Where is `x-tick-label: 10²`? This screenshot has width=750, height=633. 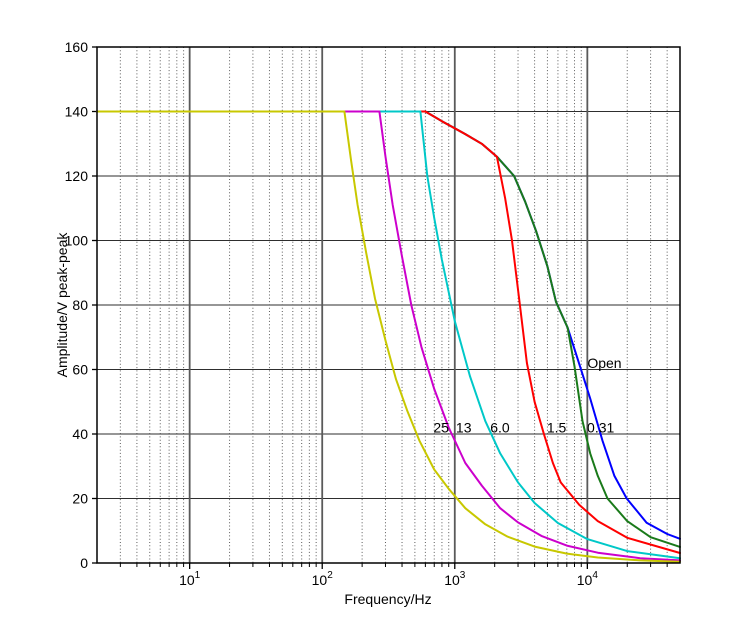 x-tick-label: 10² is located at coordinates (323, 579).